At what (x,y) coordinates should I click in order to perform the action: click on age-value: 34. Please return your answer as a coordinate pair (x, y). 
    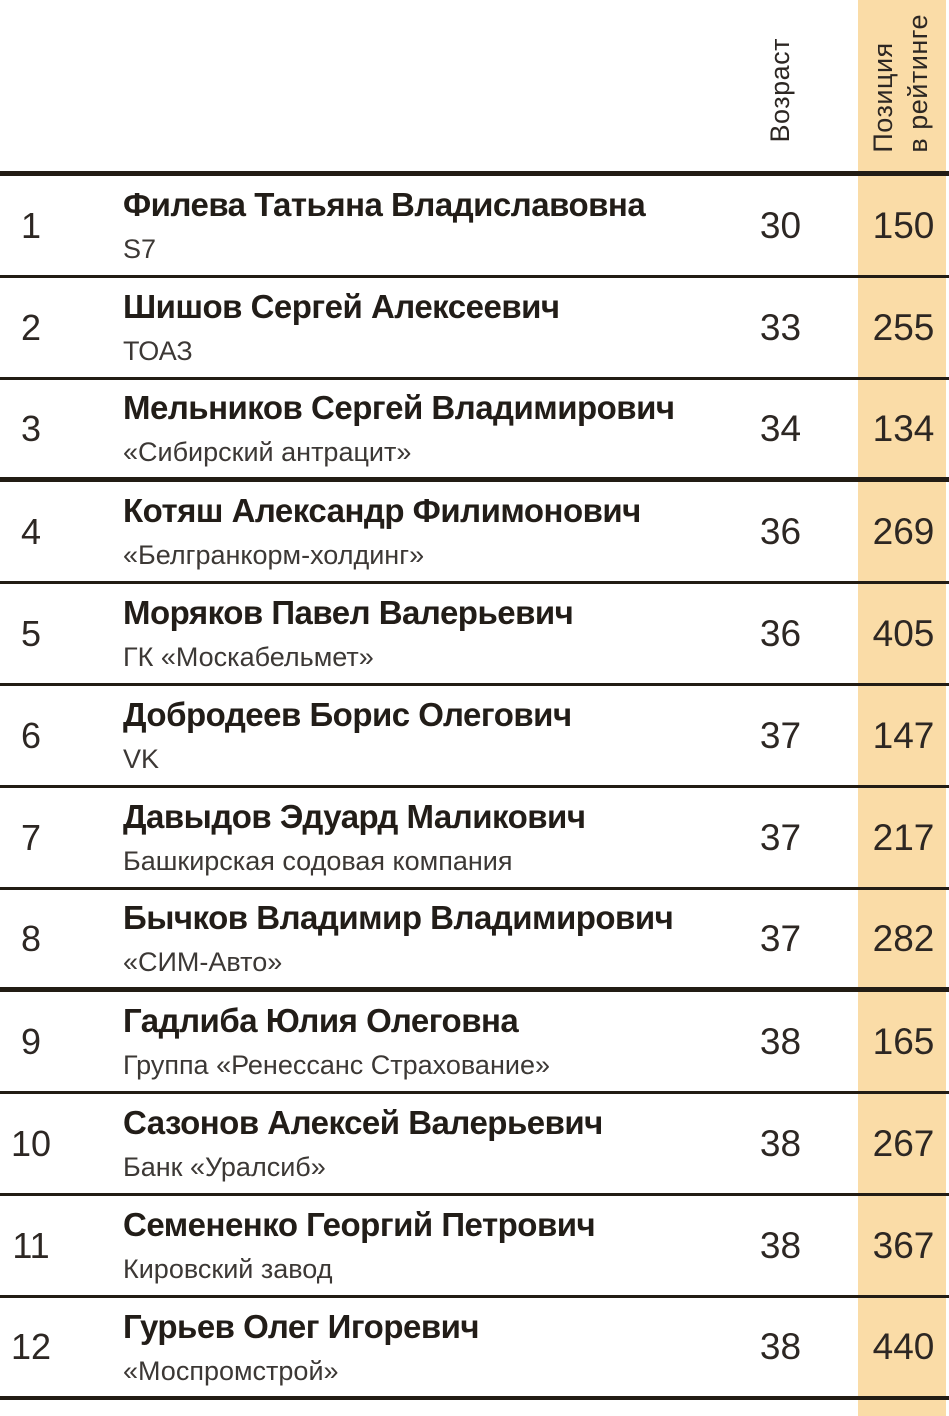
    Looking at the image, I should click on (780, 428).